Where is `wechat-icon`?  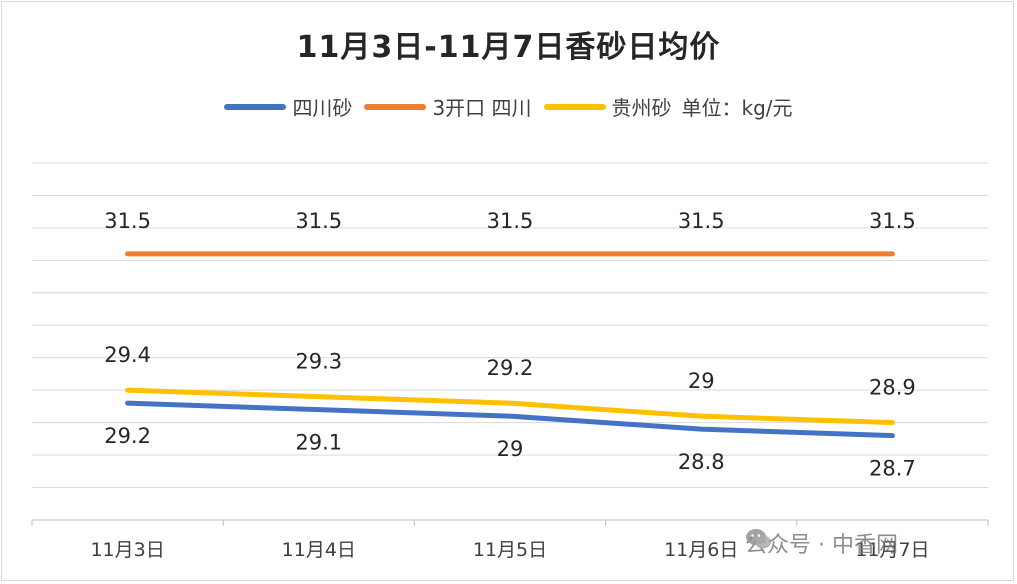 wechat-icon is located at coordinates (758, 539).